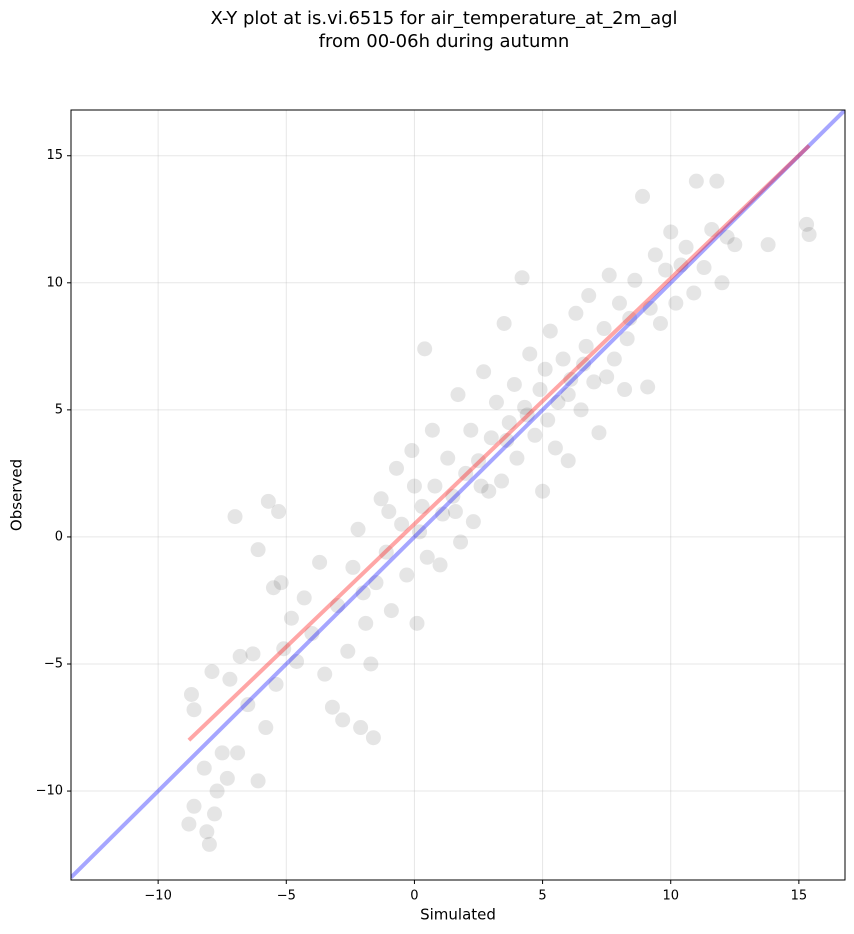  What do you see at coordinates (54, 155) in the screenshot?
I see `y-tick-label: 15` at bounding box center [54, 155].